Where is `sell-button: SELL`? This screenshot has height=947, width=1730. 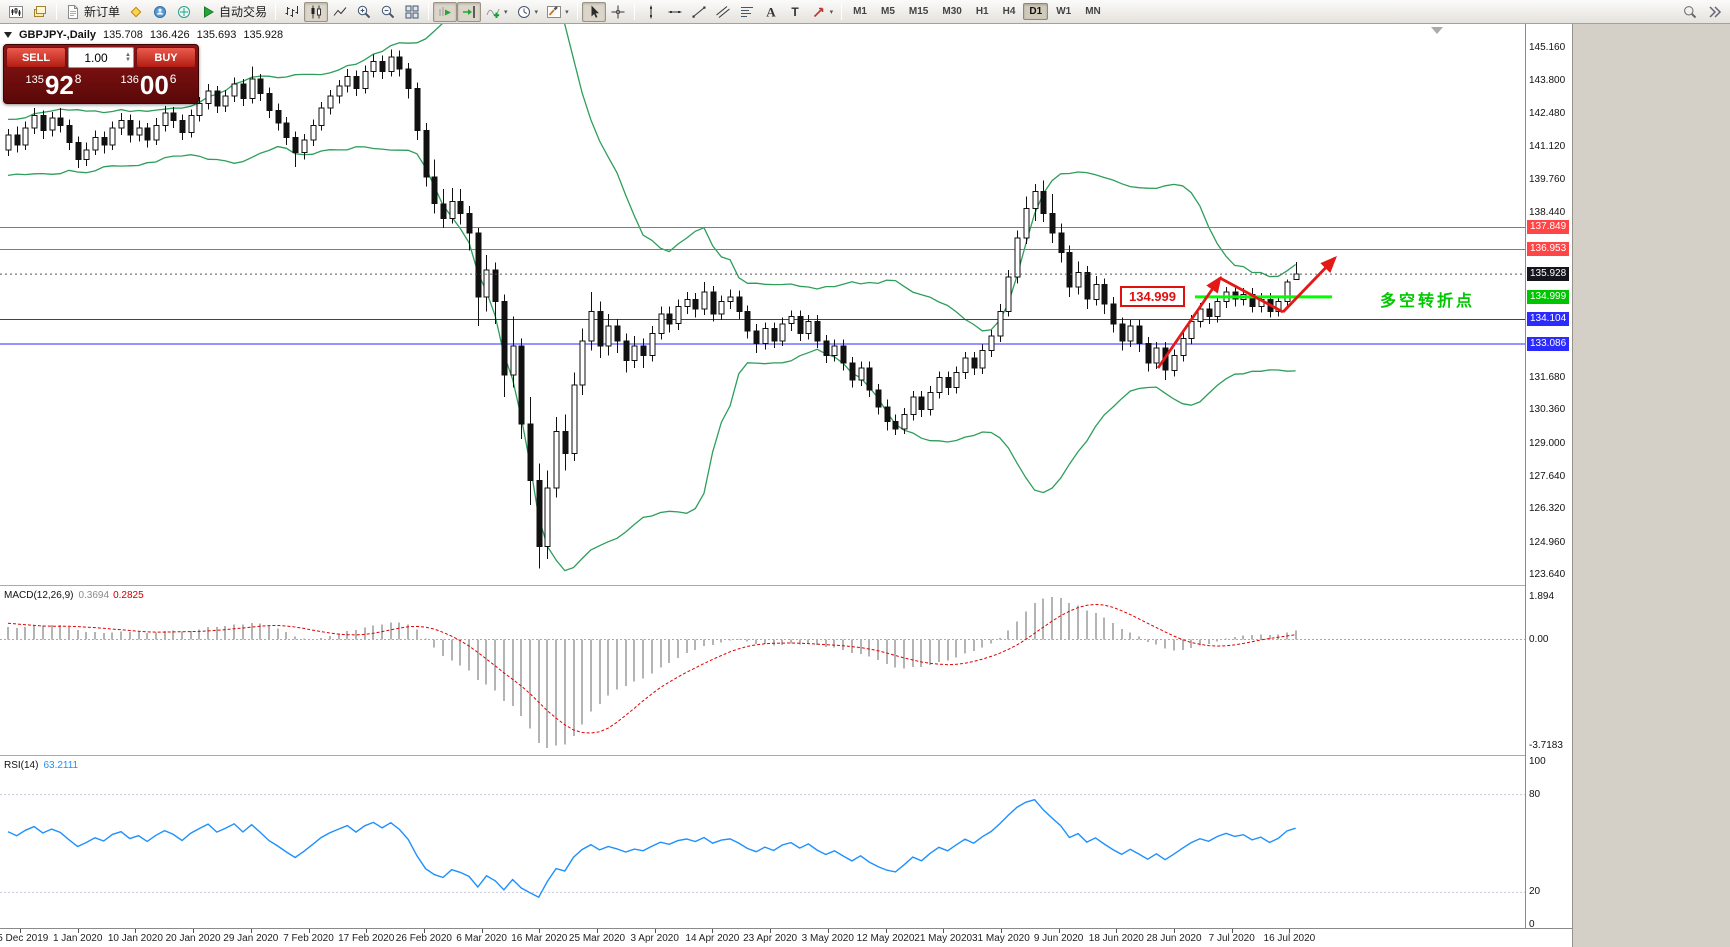
sell-button: SELL is located at coordinates (36, 57).